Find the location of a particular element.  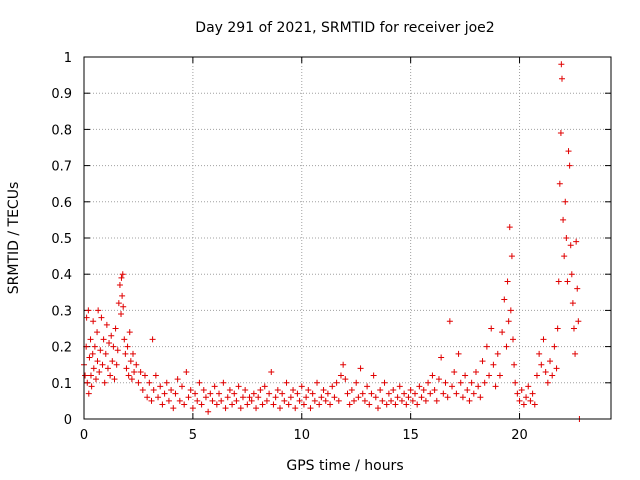

y-tick-label: 0.8 is located at coordinates (61, 130).